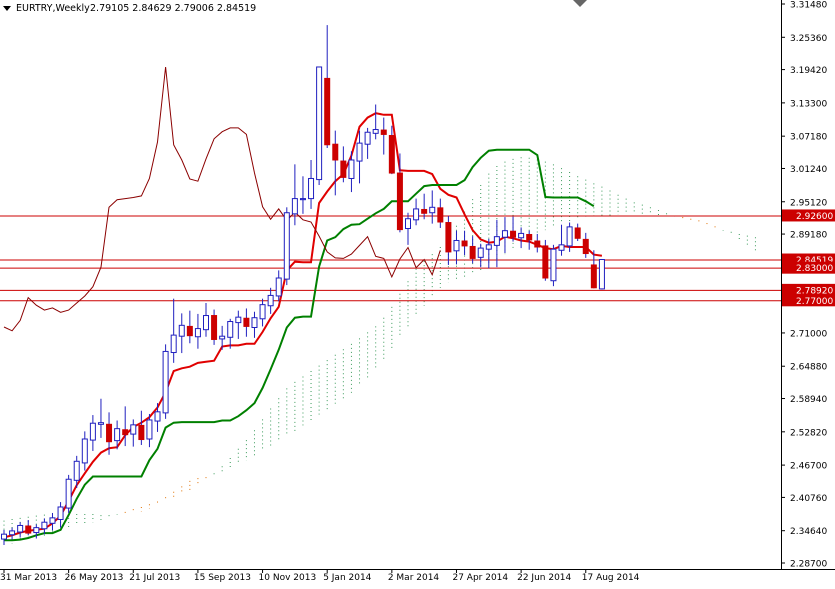 The width and height of the screenshot is (835, 589). What do you see at coordinates (53, 8) in the screenshot?
I see `symbol-label: EURTRY,Weekly` at bounding box center [53, 8].